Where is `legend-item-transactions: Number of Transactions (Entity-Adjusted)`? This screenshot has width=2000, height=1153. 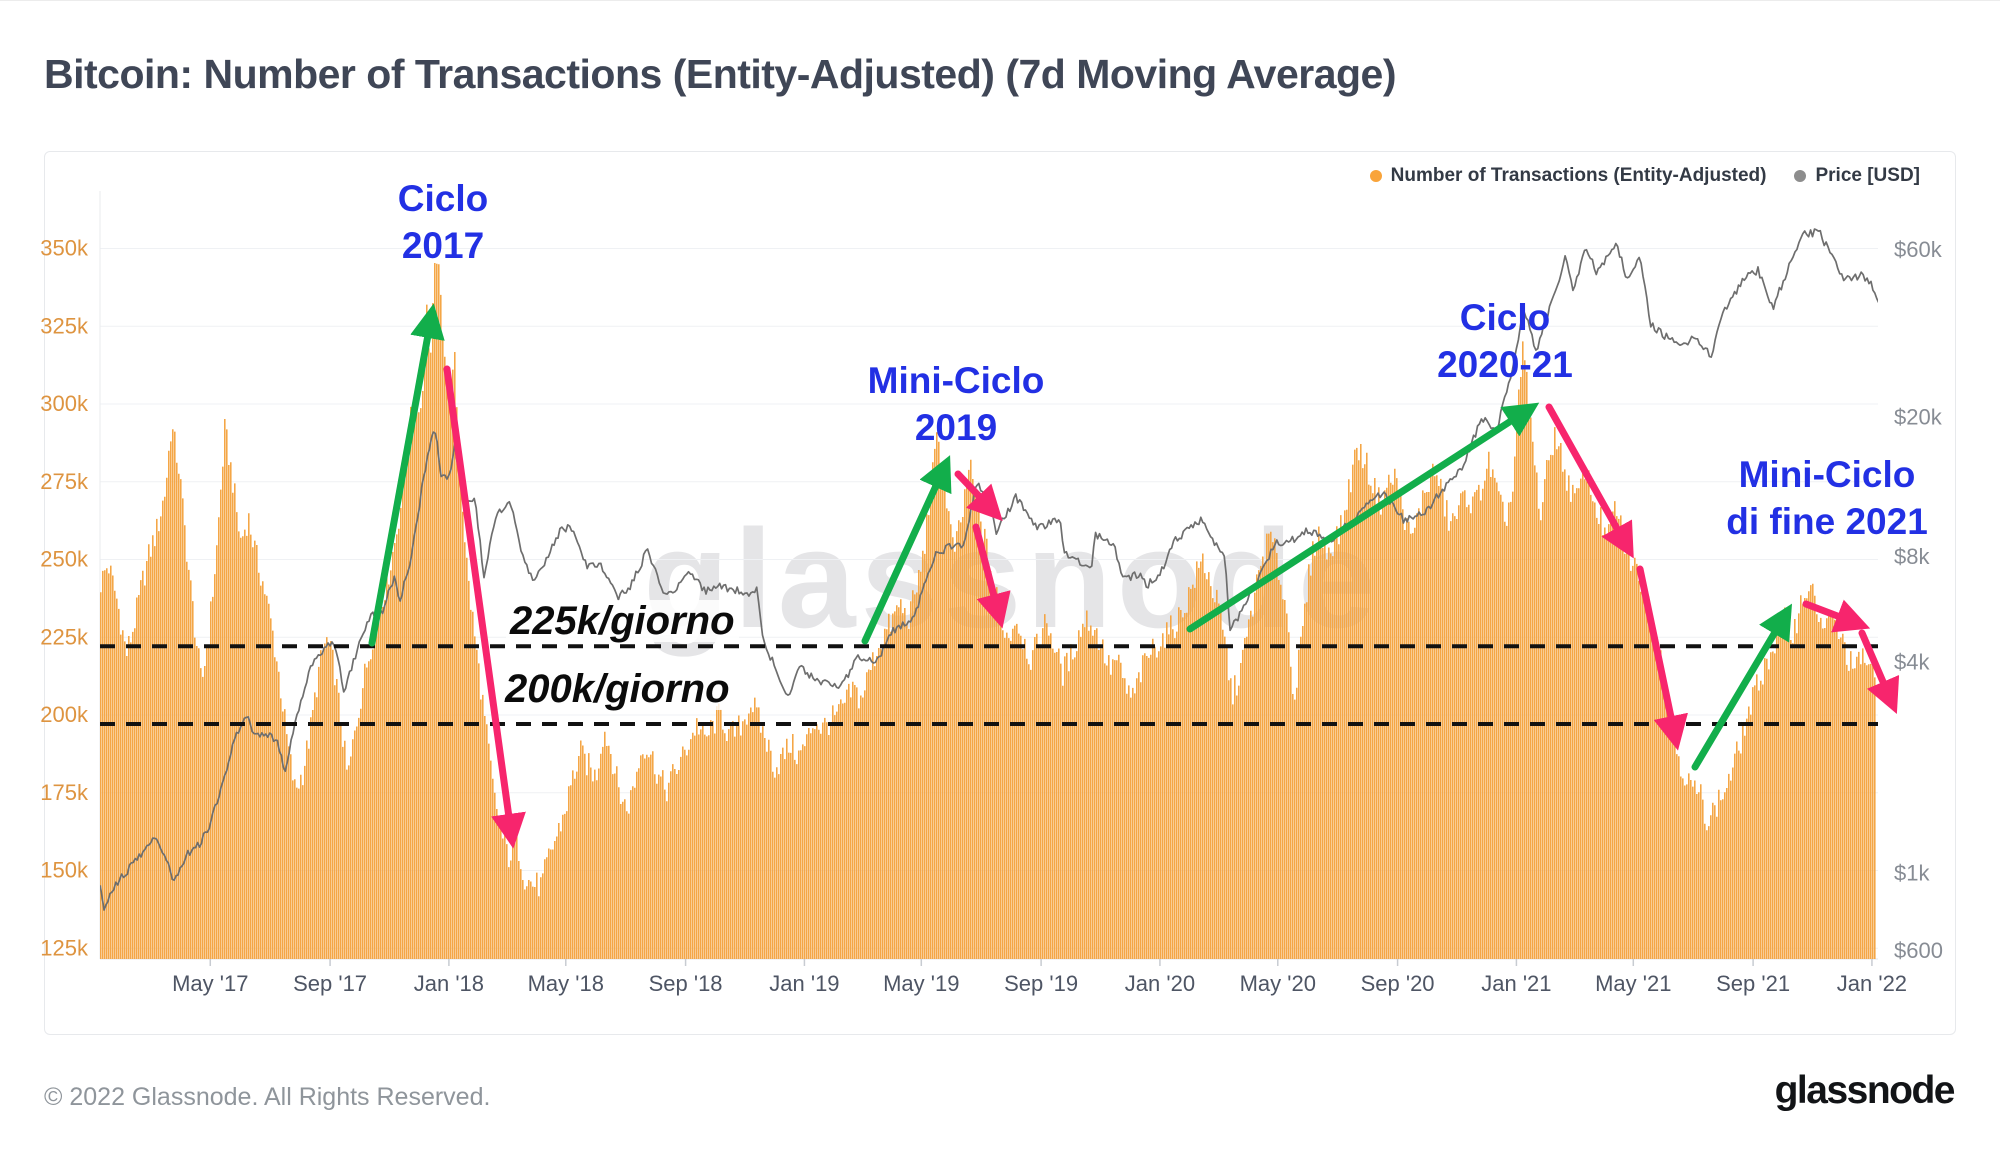
legend-item-transactions: Number of Transactions (Entity-Adjusted) is located at coordinates (1568, 176).